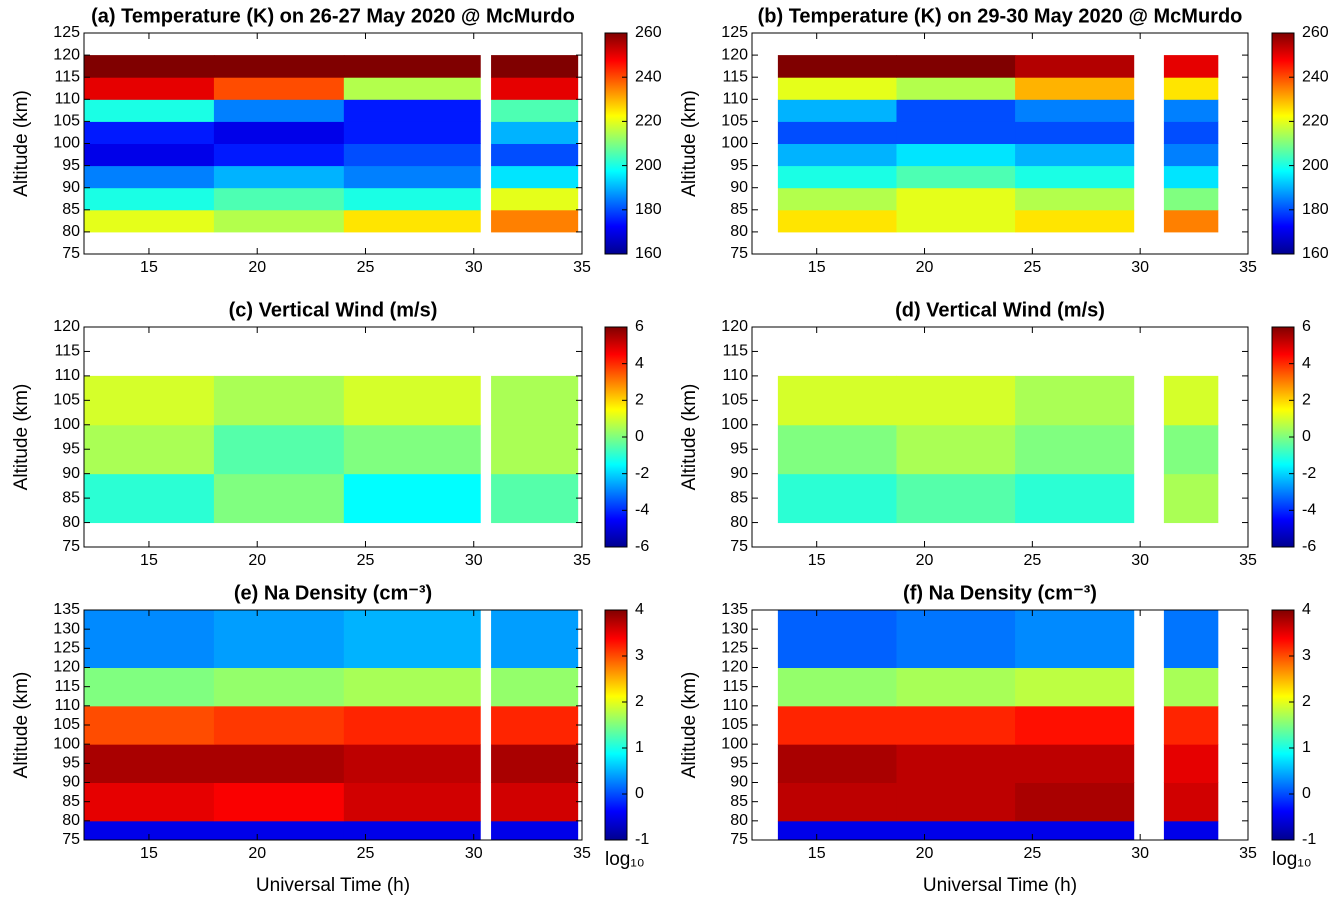 The width and height of the screenshot is (1338, 905). I want to click on axes-box, so click(333, 437).